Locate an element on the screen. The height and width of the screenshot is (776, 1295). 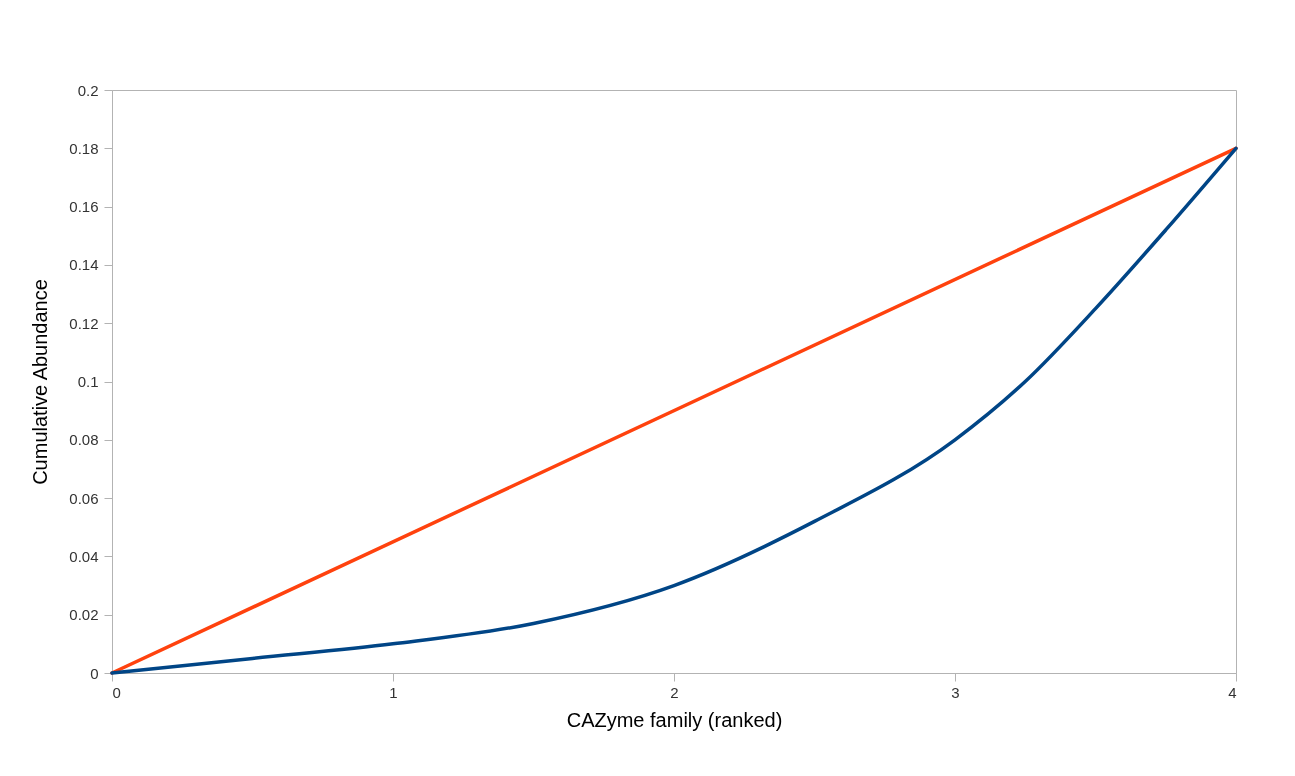
y-tick-label: 0.02 is located at coordinates (84, 615).